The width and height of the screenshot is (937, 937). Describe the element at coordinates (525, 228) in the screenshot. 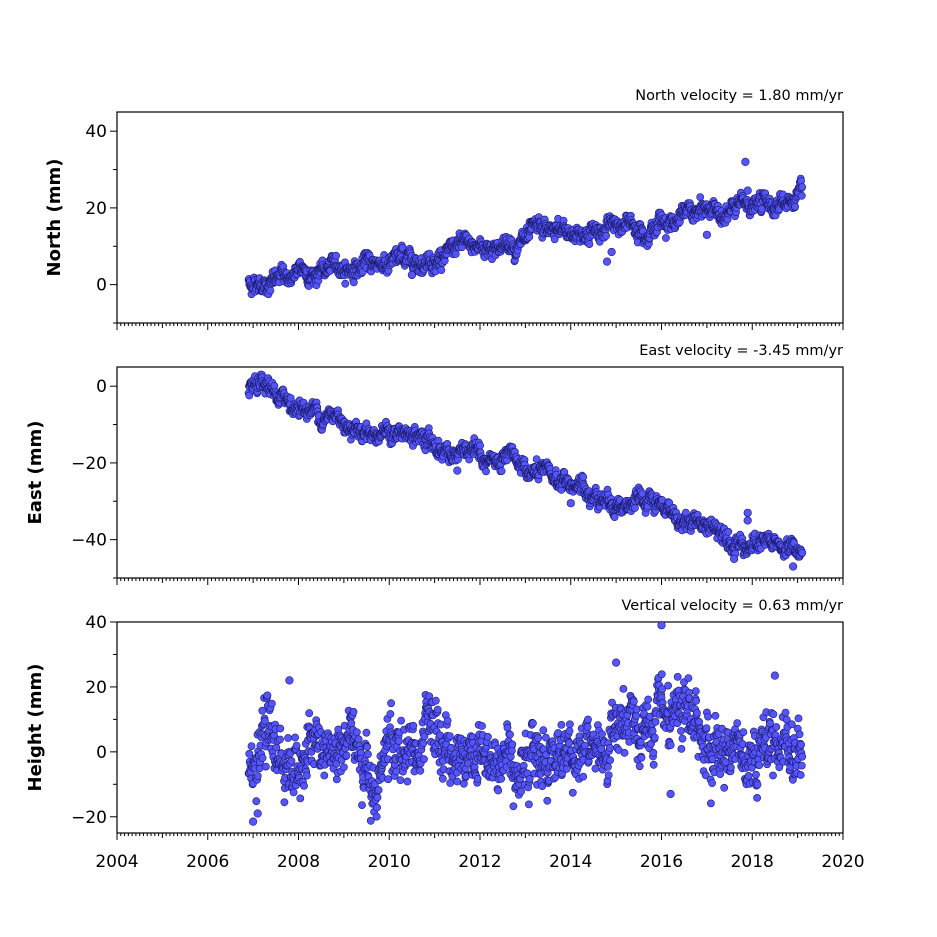

I see `data-points` at that location.